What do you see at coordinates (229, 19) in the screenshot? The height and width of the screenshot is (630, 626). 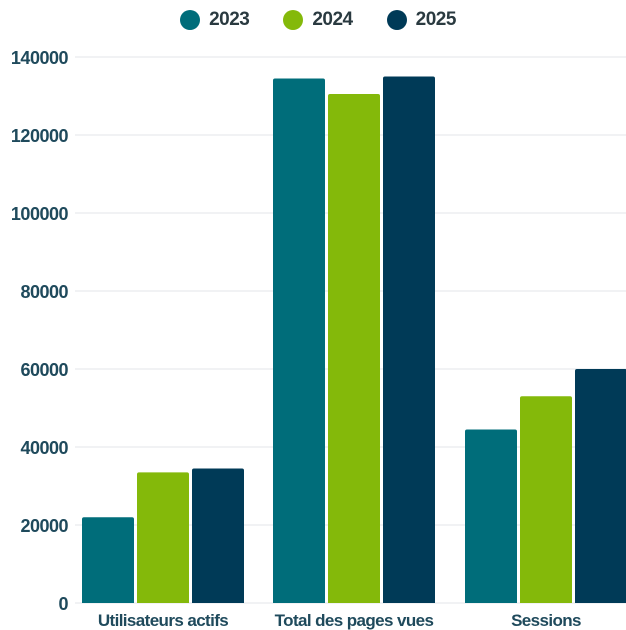 I see `legend-label-2023: 2023` at bounding box center [229, 19].